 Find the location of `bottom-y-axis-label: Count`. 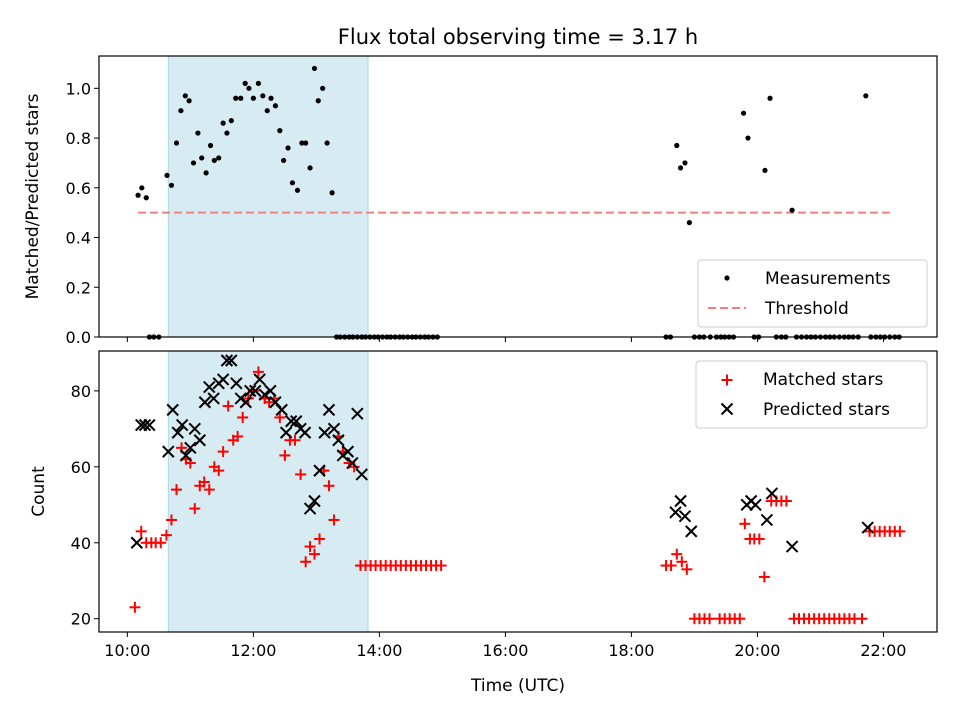

bottom-y-axis-label: Count is located at coordinates (39, 491).